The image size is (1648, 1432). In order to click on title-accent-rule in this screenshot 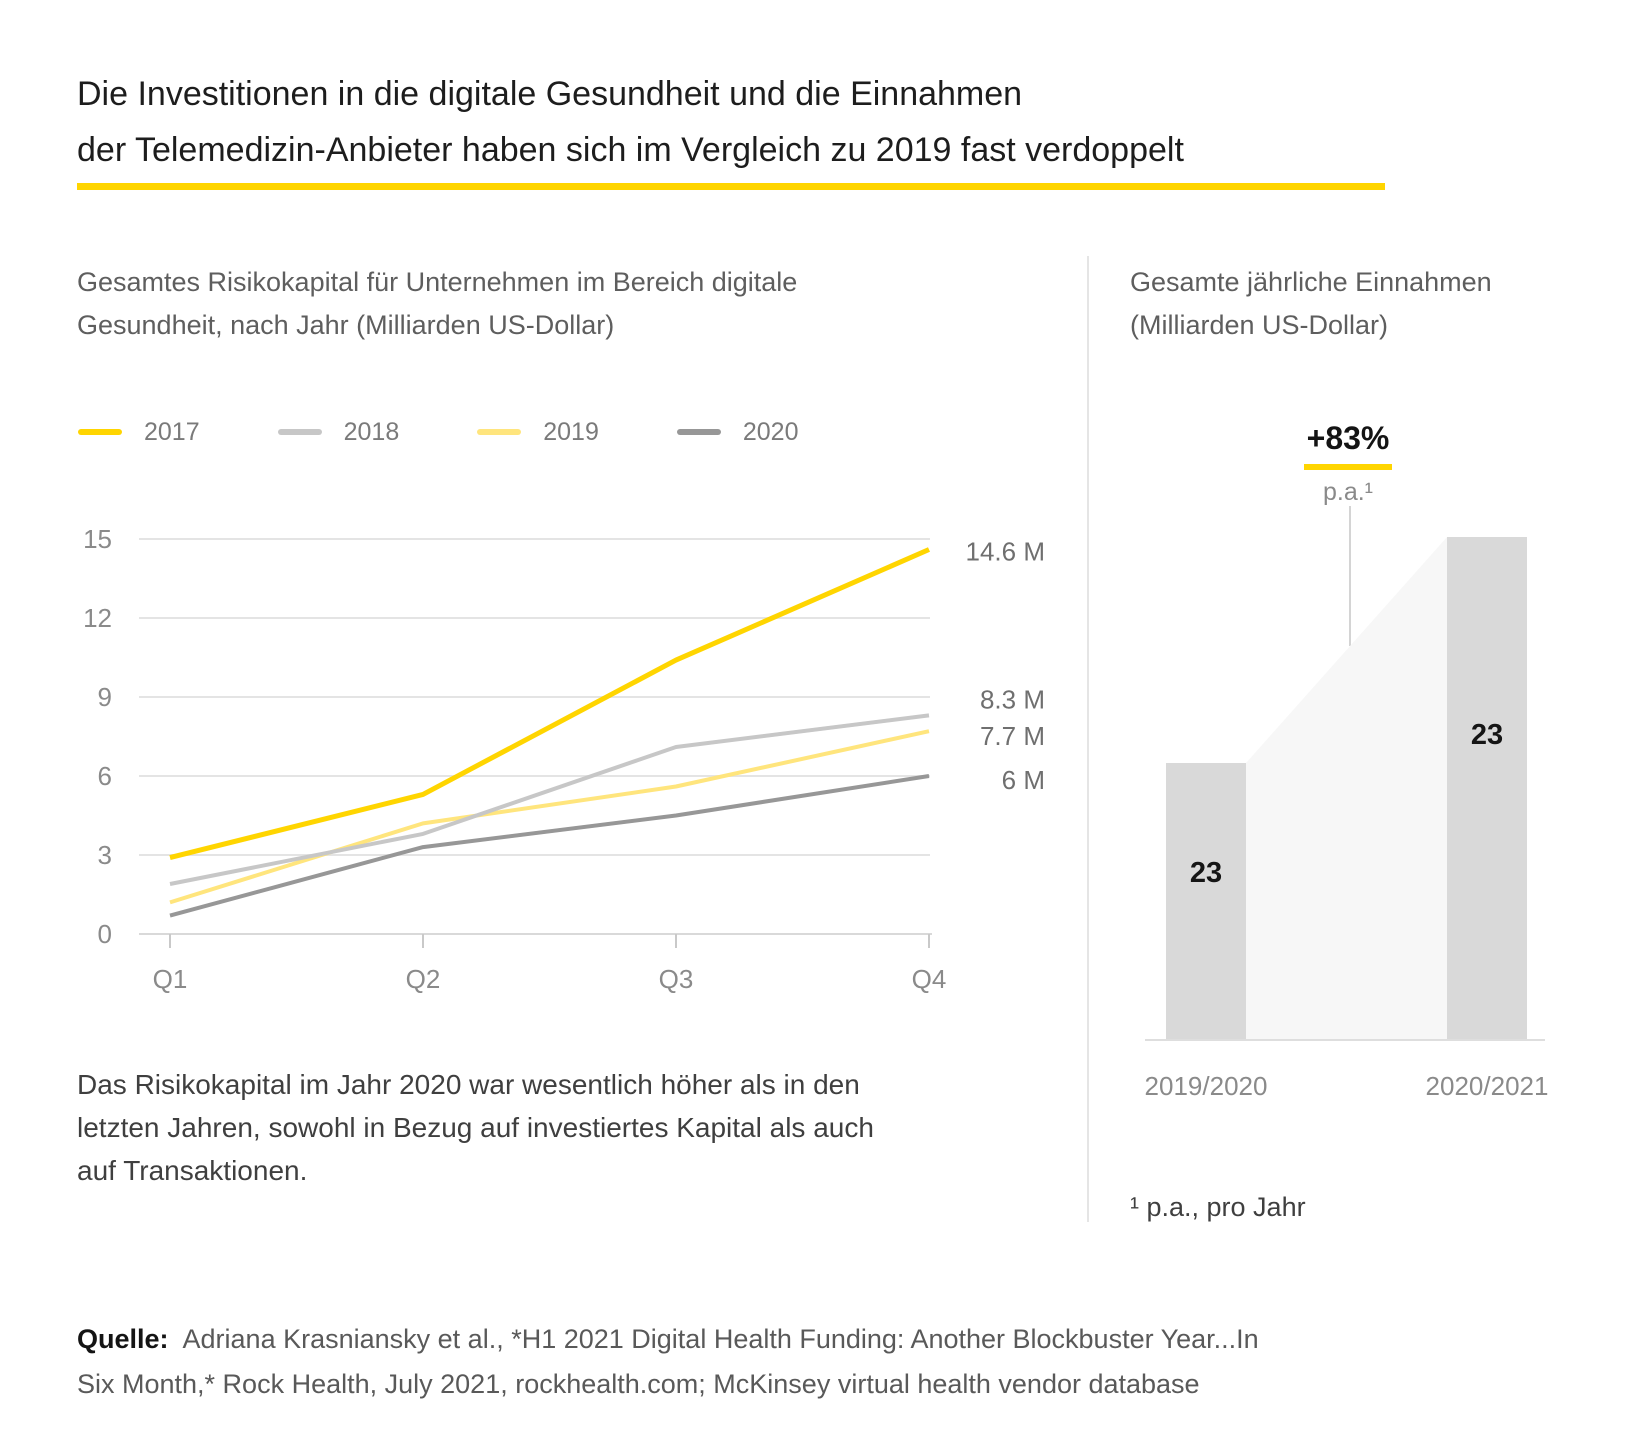, I will do `click(731, 186)`.